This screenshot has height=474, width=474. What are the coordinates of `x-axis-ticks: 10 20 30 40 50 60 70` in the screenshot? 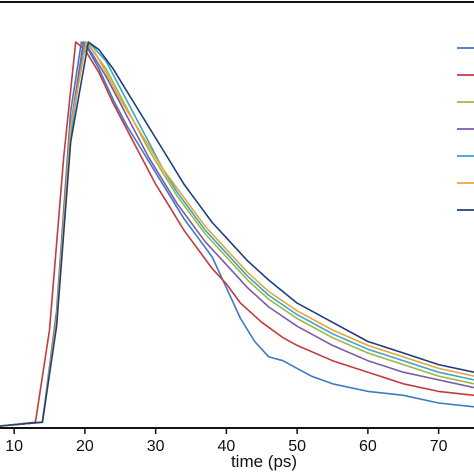 It's located at (226, 441).